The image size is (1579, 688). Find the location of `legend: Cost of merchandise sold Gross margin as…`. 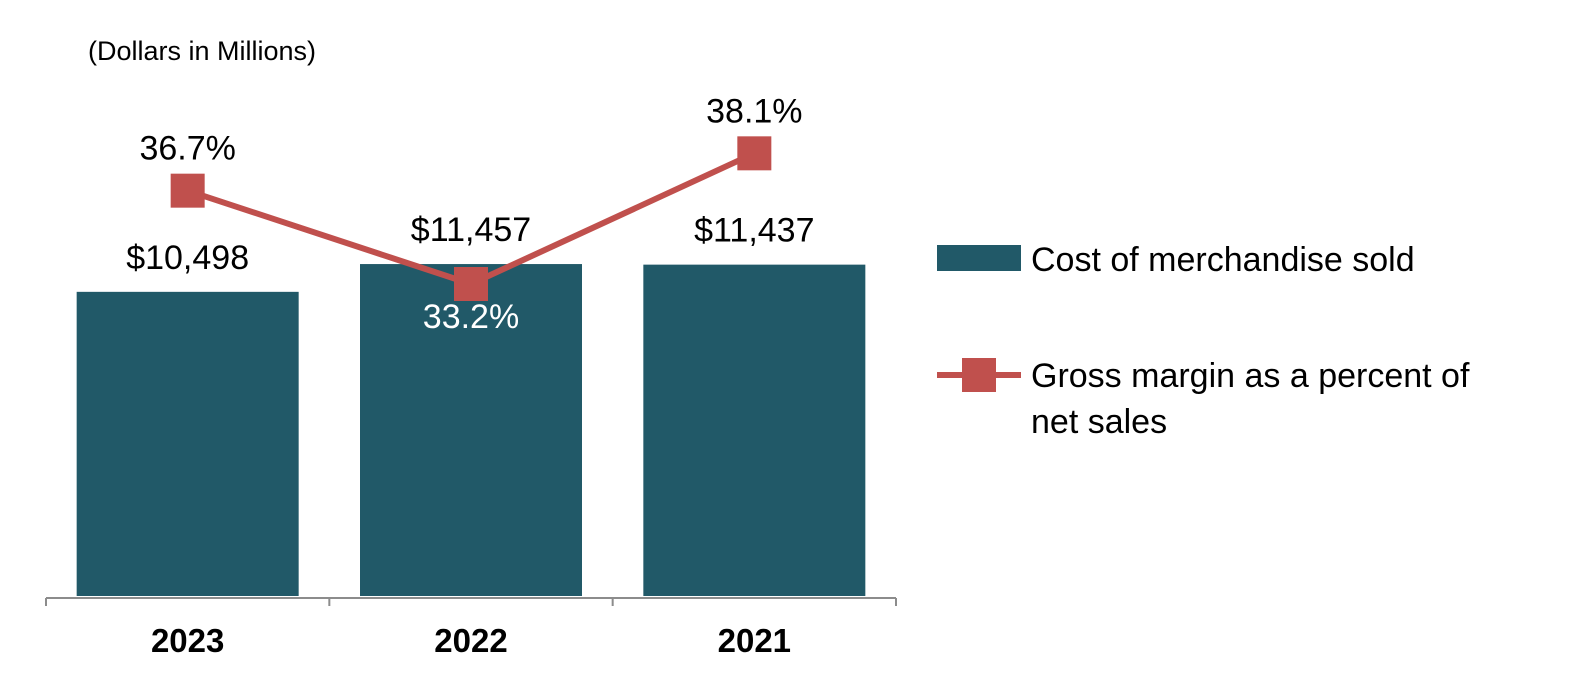

legend: Cost of merchandise sold Gross margin as… is located at coordinates (1208, 341).